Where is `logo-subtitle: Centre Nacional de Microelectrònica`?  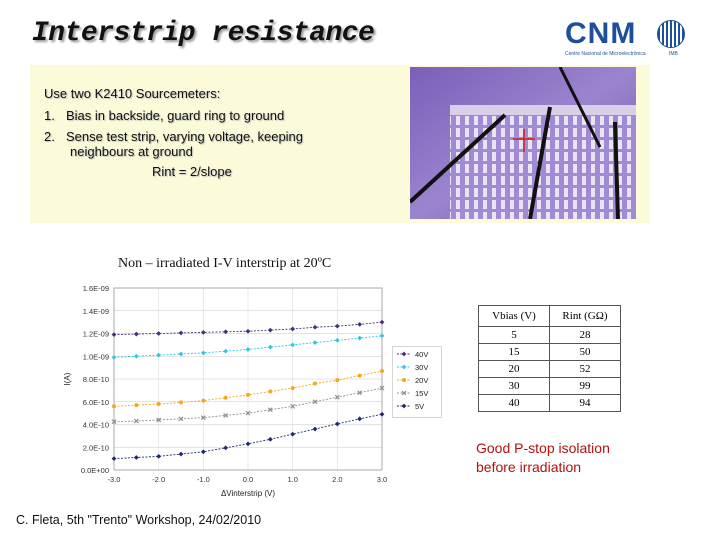 logo-subtitle: Centre Nacional de Microelectrònica is located at coordinates (605, 54).